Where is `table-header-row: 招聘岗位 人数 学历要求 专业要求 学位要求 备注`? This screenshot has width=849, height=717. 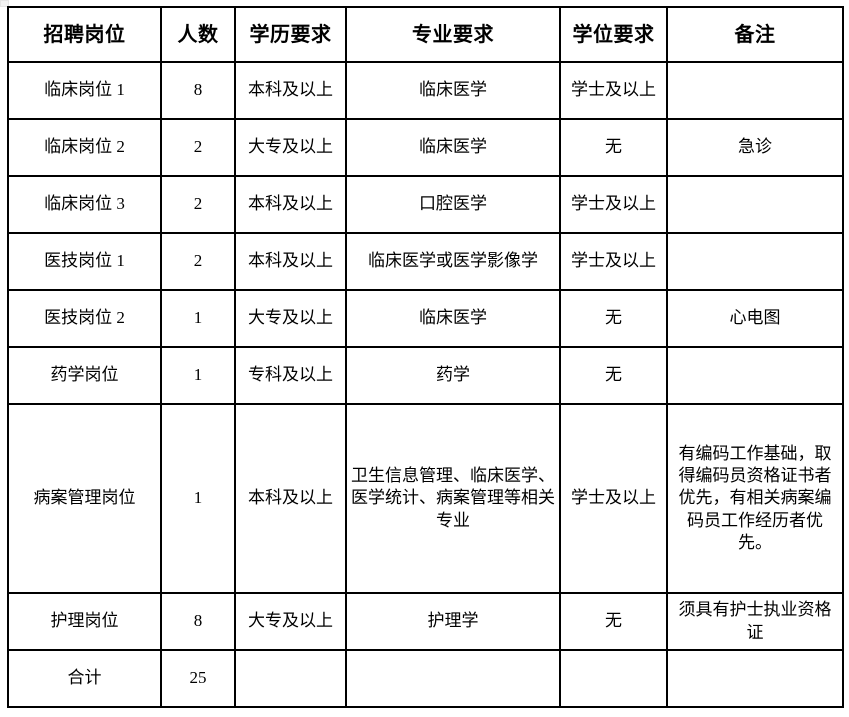 table-header-row: 招聘岗位 人数 学历要求 专业要求 学位要求 备注 is located at coordinates (425, 34).